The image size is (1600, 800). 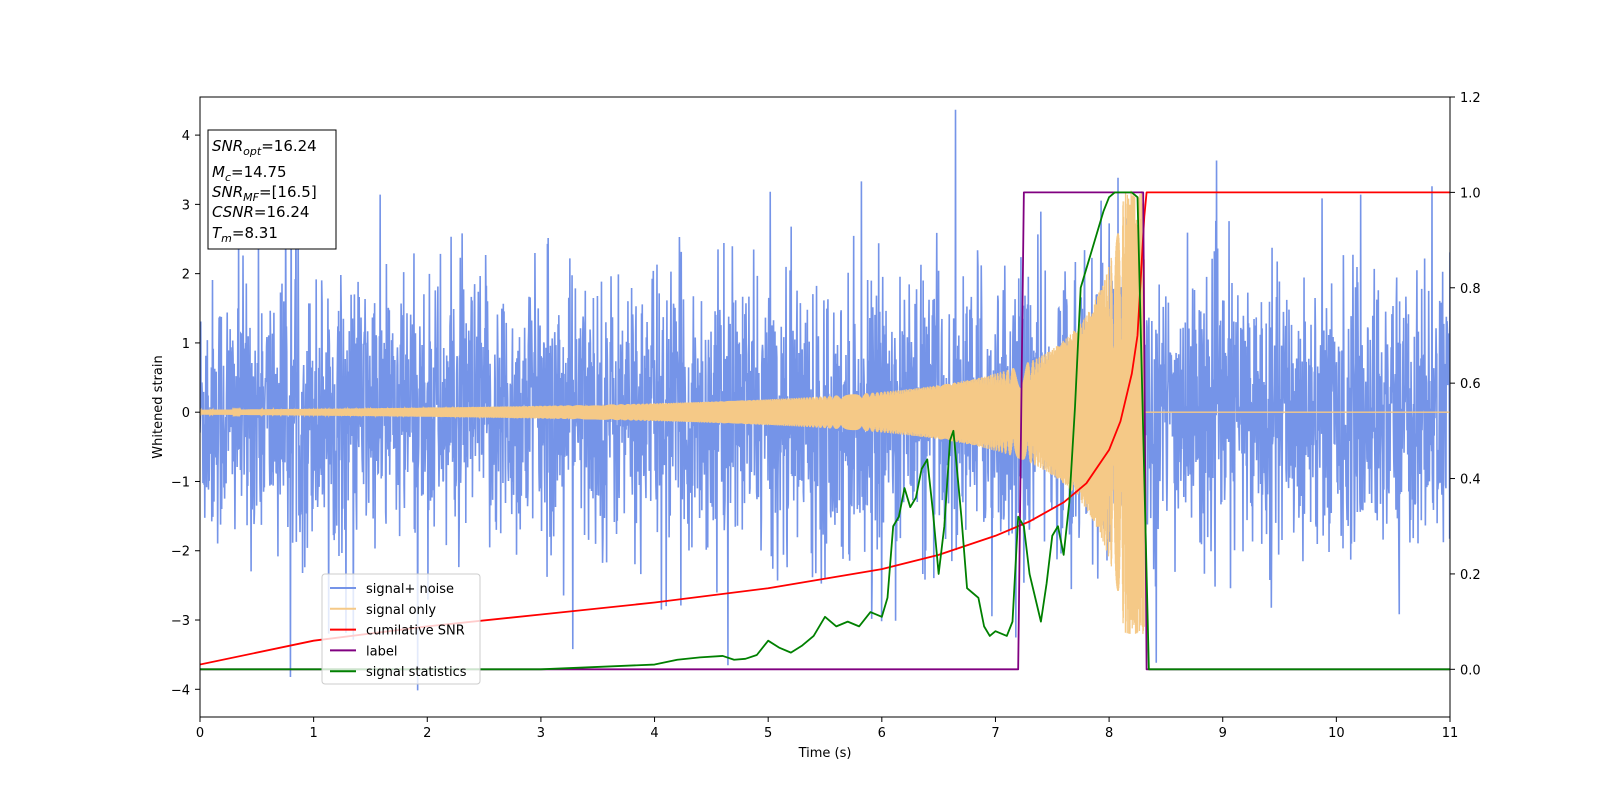 What do you see at coordinates (654, 733) in the screenshot?
I see `x-tick-label: 4` at bounding box center [654, 733].